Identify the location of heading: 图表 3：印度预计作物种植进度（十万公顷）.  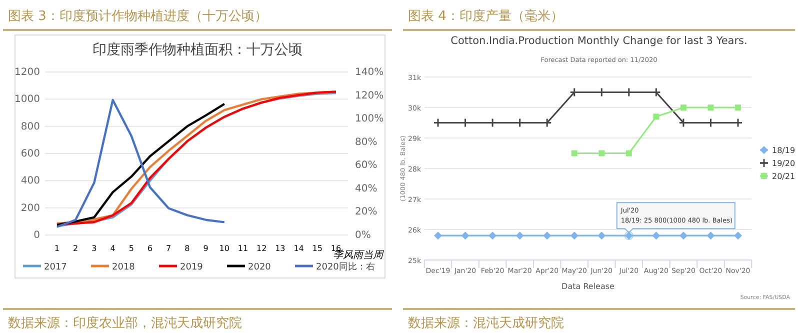
(138, 16).